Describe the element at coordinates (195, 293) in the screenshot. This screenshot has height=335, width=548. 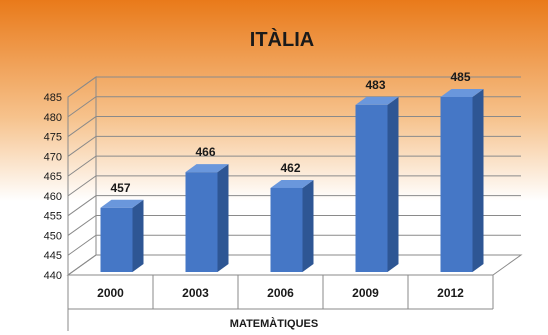
I see `x-tick-label: 2003` at that location.